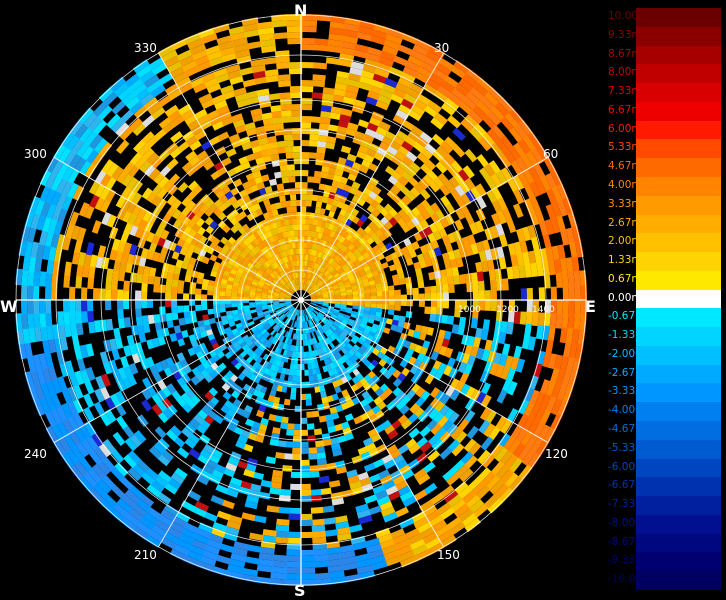 The width and height of the screenshot is (726, 600). Describe the element at coordinates (663, 505) in the screenshot. I see `legend-entry: -7.33m/s` at that location.